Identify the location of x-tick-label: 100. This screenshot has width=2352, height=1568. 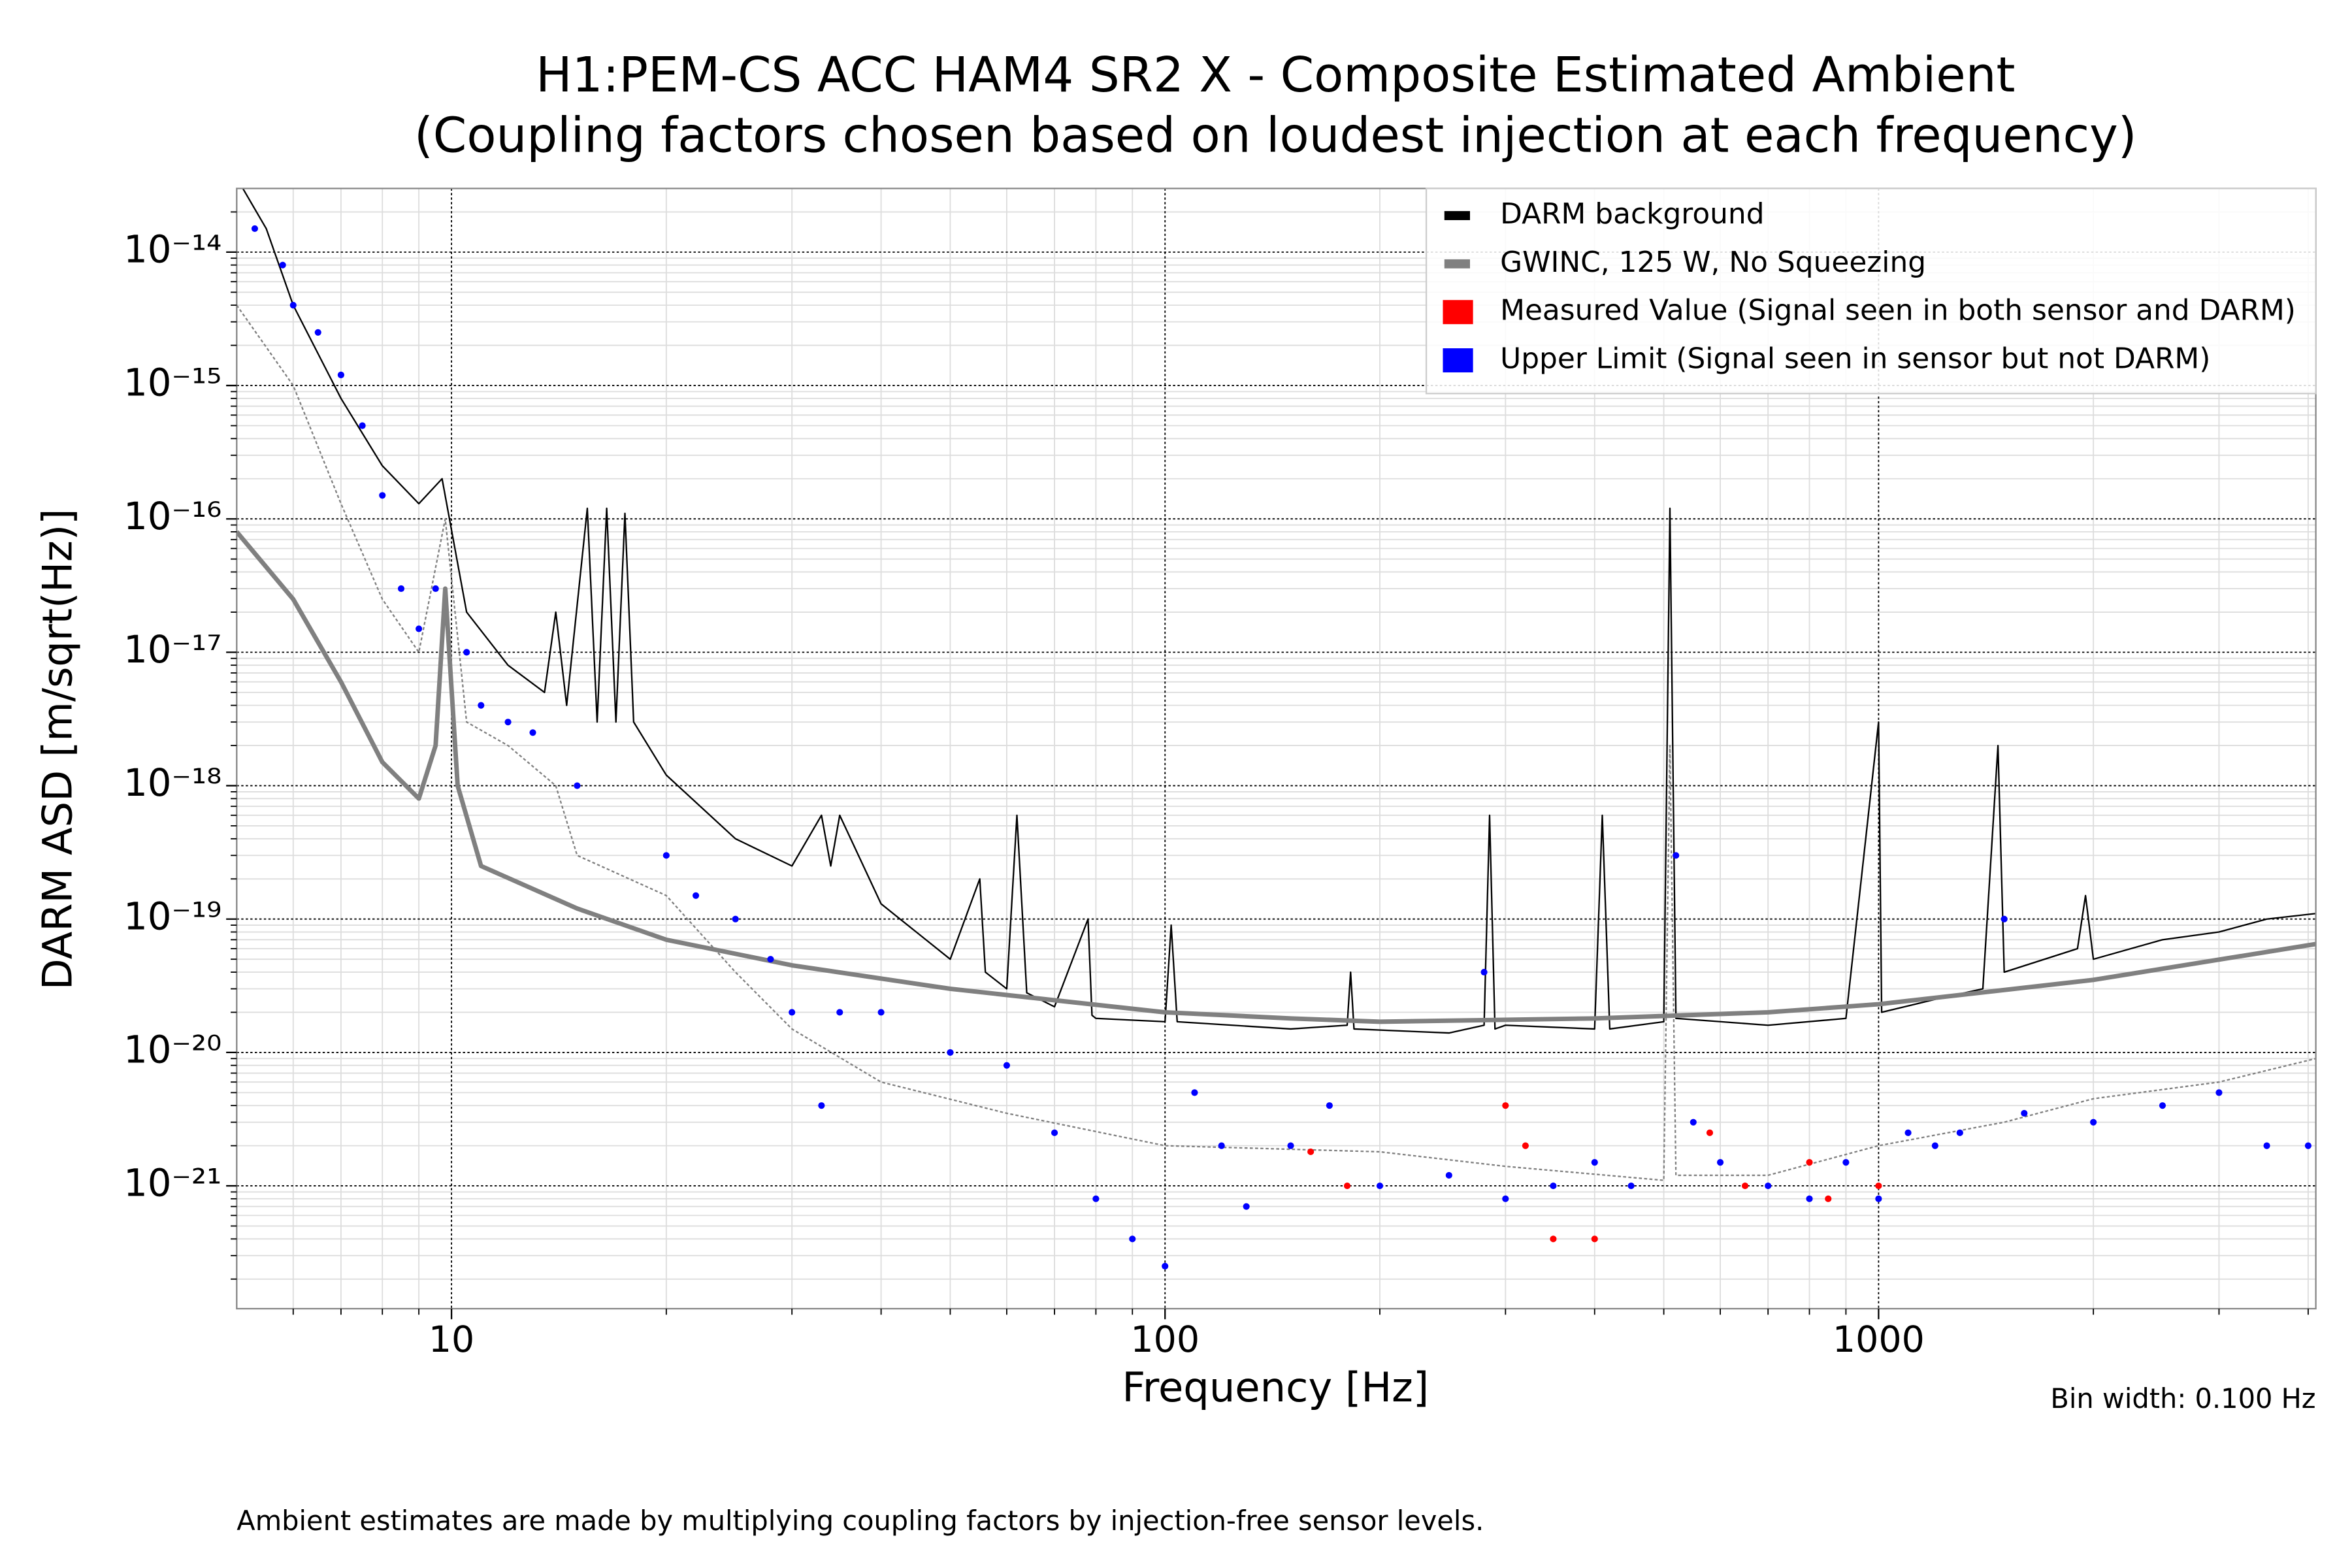
(1165, 1340).